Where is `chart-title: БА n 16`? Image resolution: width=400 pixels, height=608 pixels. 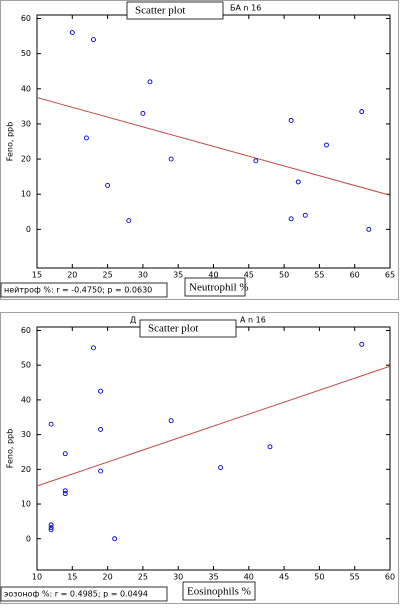
chart-title: БА n 16 is located at coordinates (245, 8).